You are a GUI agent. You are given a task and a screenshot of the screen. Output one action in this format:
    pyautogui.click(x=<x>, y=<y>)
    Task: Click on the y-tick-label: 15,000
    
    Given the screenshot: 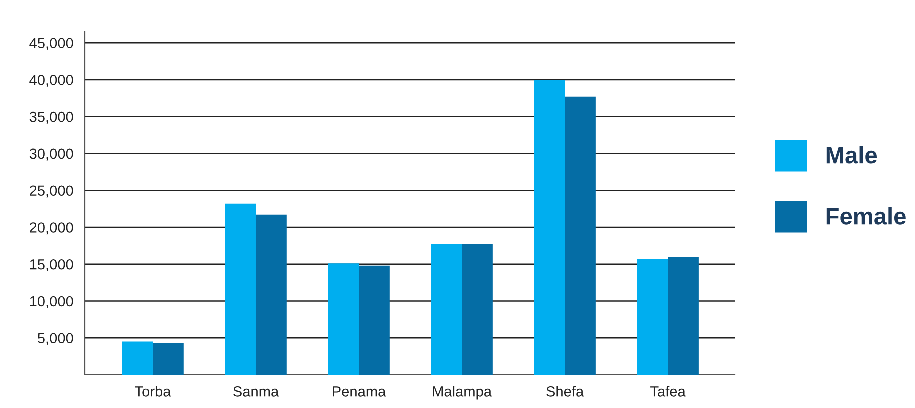 What is the action you would take?
    pyautogui.click(x=52, y=265)
    